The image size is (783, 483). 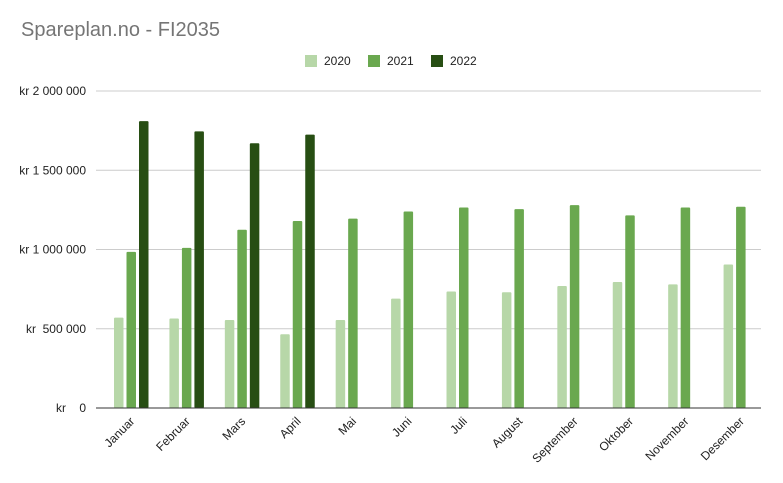 I want to click on x-tick-label: April, so click(x=290, y=427).